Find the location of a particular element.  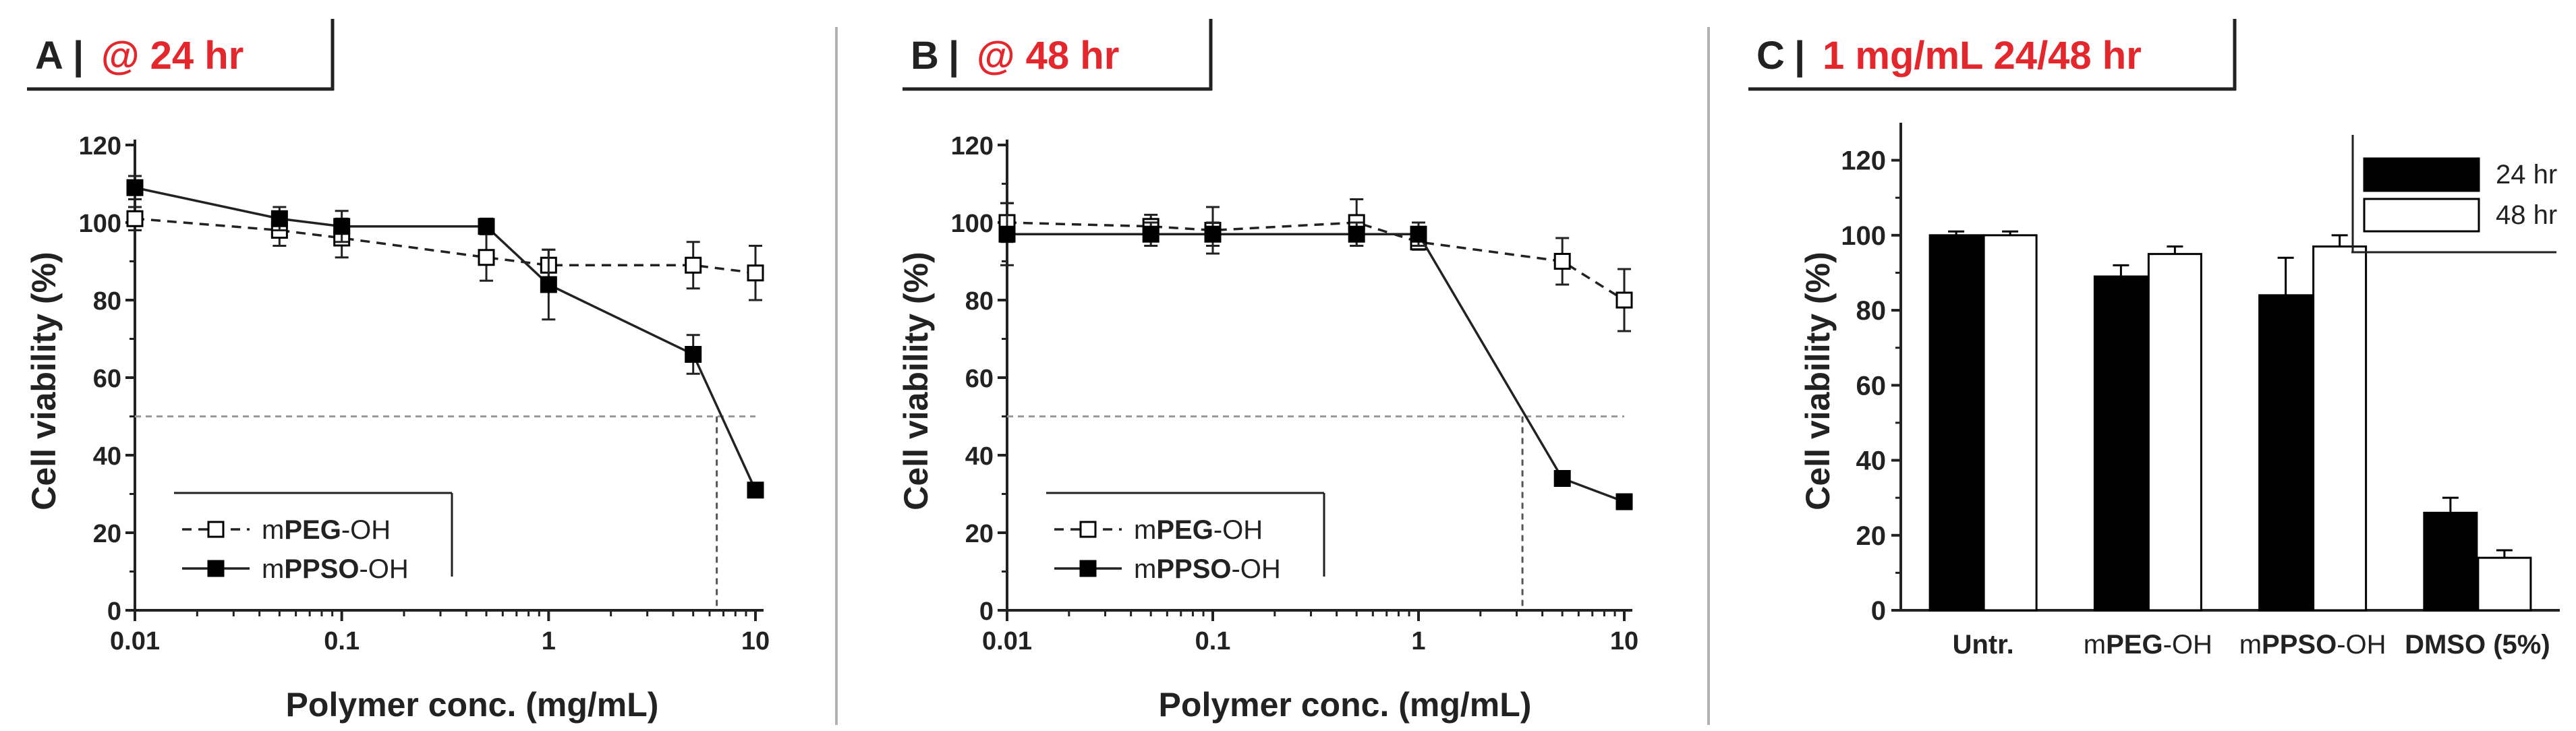

panel-b-y-tick-label: 100 is located at coordinates (972, 224).